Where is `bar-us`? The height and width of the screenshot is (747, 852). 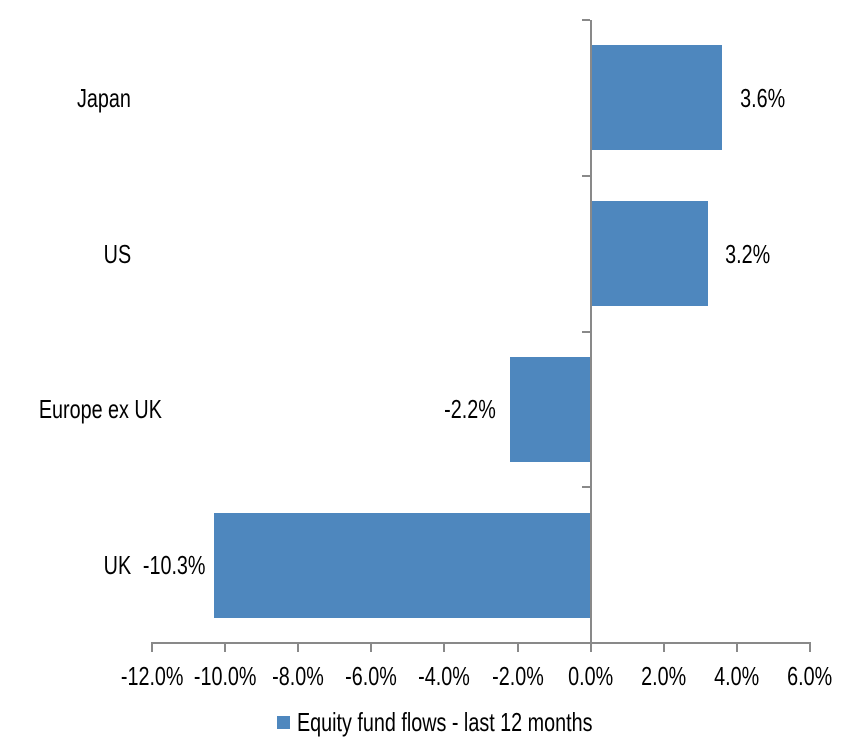
bar-us is located at coordinates (649, 254).